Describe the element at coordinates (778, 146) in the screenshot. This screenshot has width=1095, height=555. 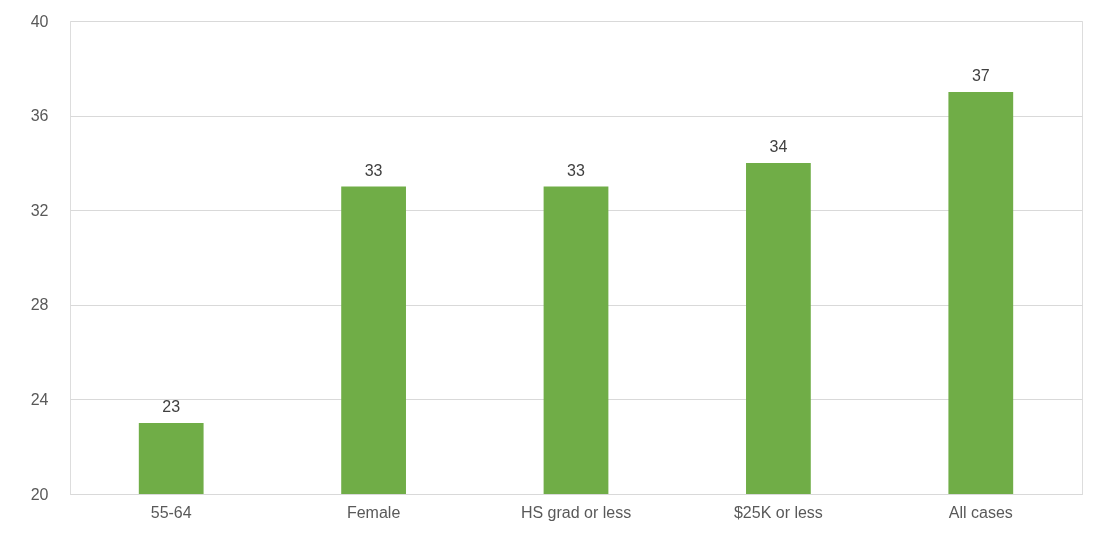
I see `data-label: 34` at that location.